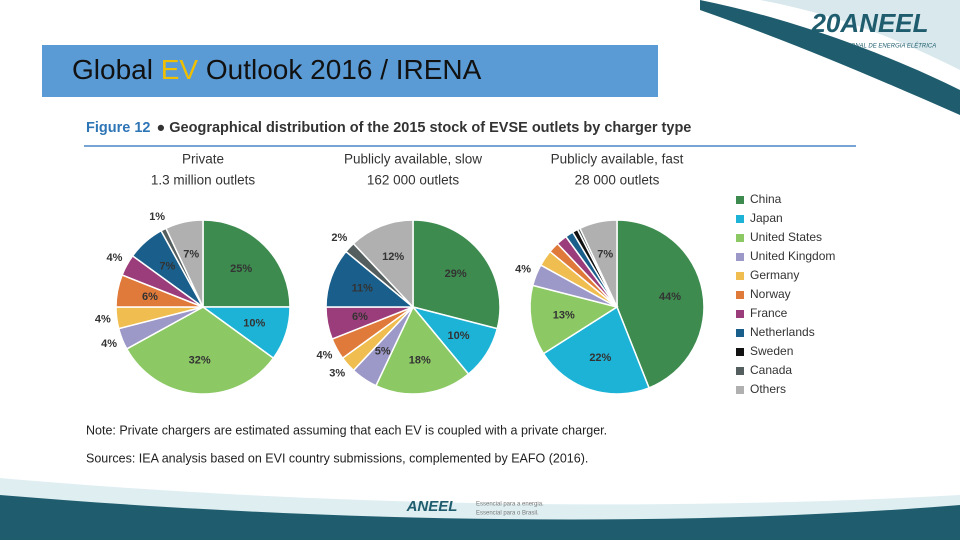 Image resolution: width=960 pixels, height=540 pixels. I want to click on legend-label: Canada, so click(771, 370).